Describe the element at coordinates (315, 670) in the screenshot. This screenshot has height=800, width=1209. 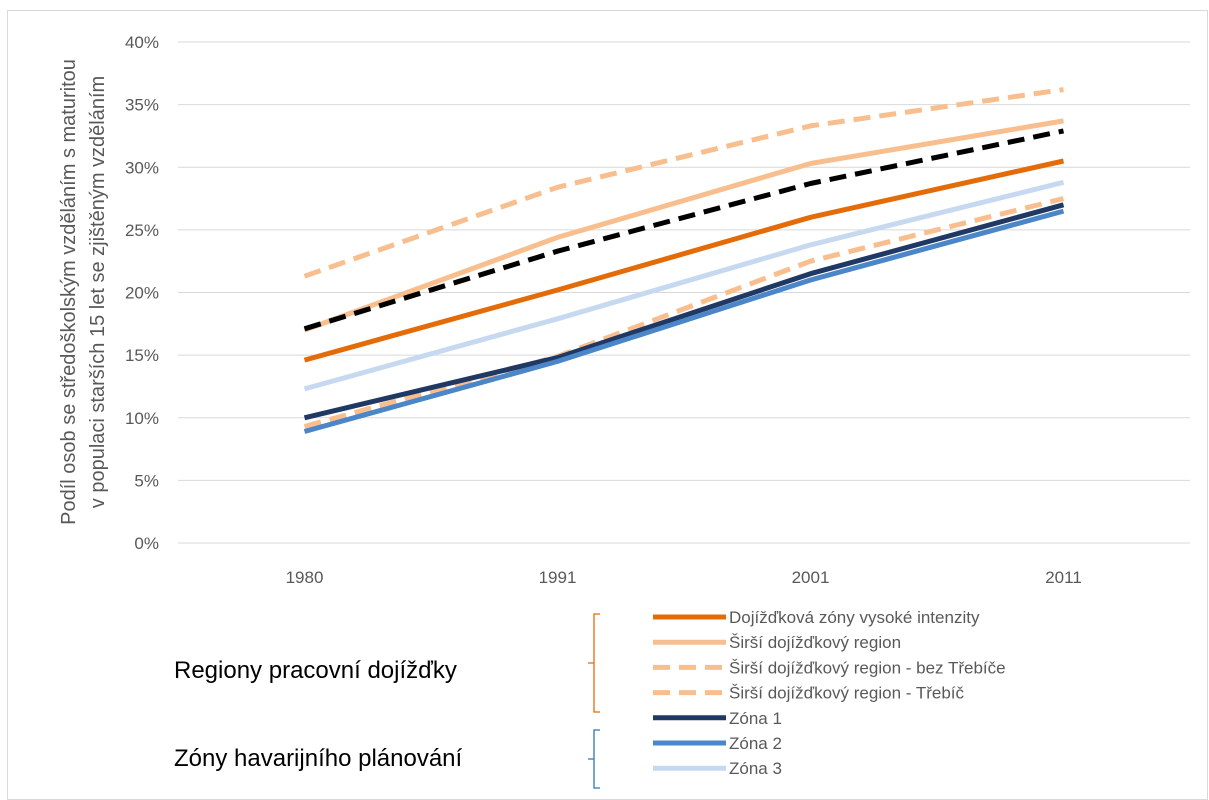
I see `legend-group-label: Regiony pracovní dojížďky` at that location.